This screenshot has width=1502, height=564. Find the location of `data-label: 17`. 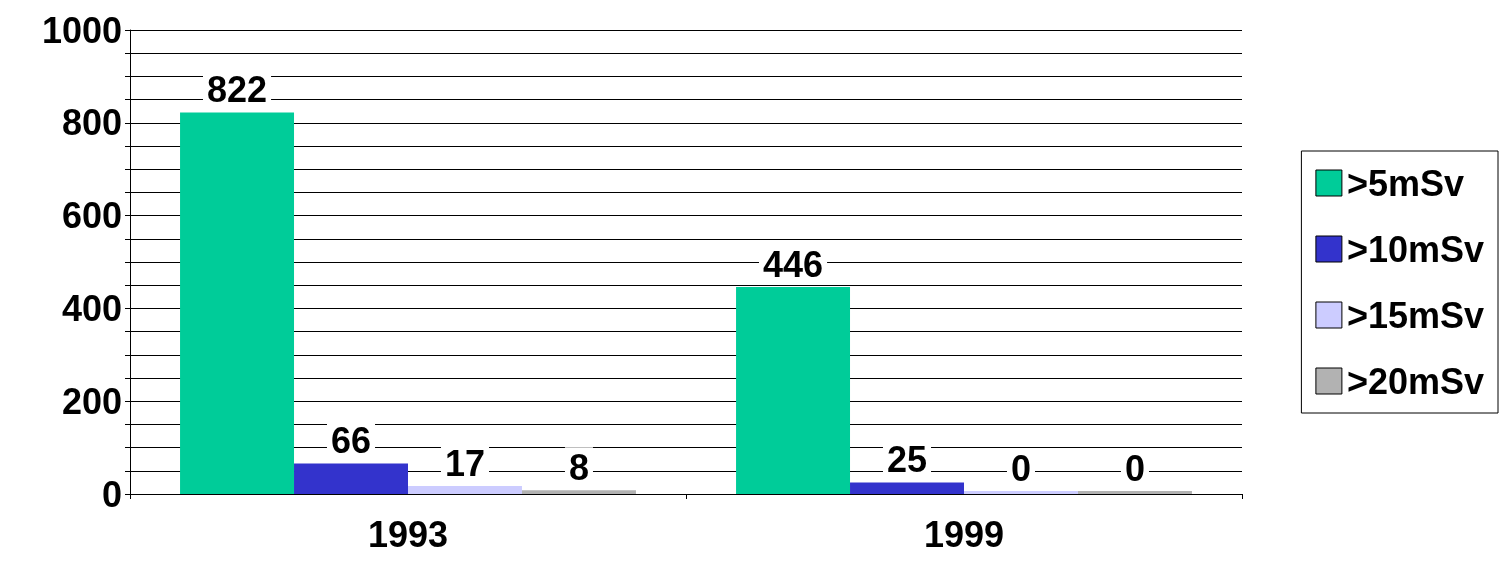

data-label: 17 is located at coordinates (465, 463).